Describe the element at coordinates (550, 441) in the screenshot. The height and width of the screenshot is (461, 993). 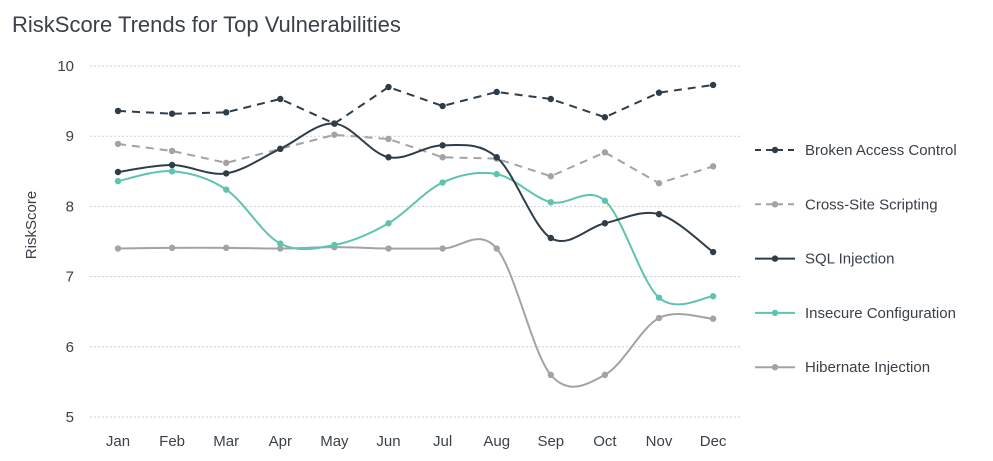
I see `x-tick-label: Sep` at that location.